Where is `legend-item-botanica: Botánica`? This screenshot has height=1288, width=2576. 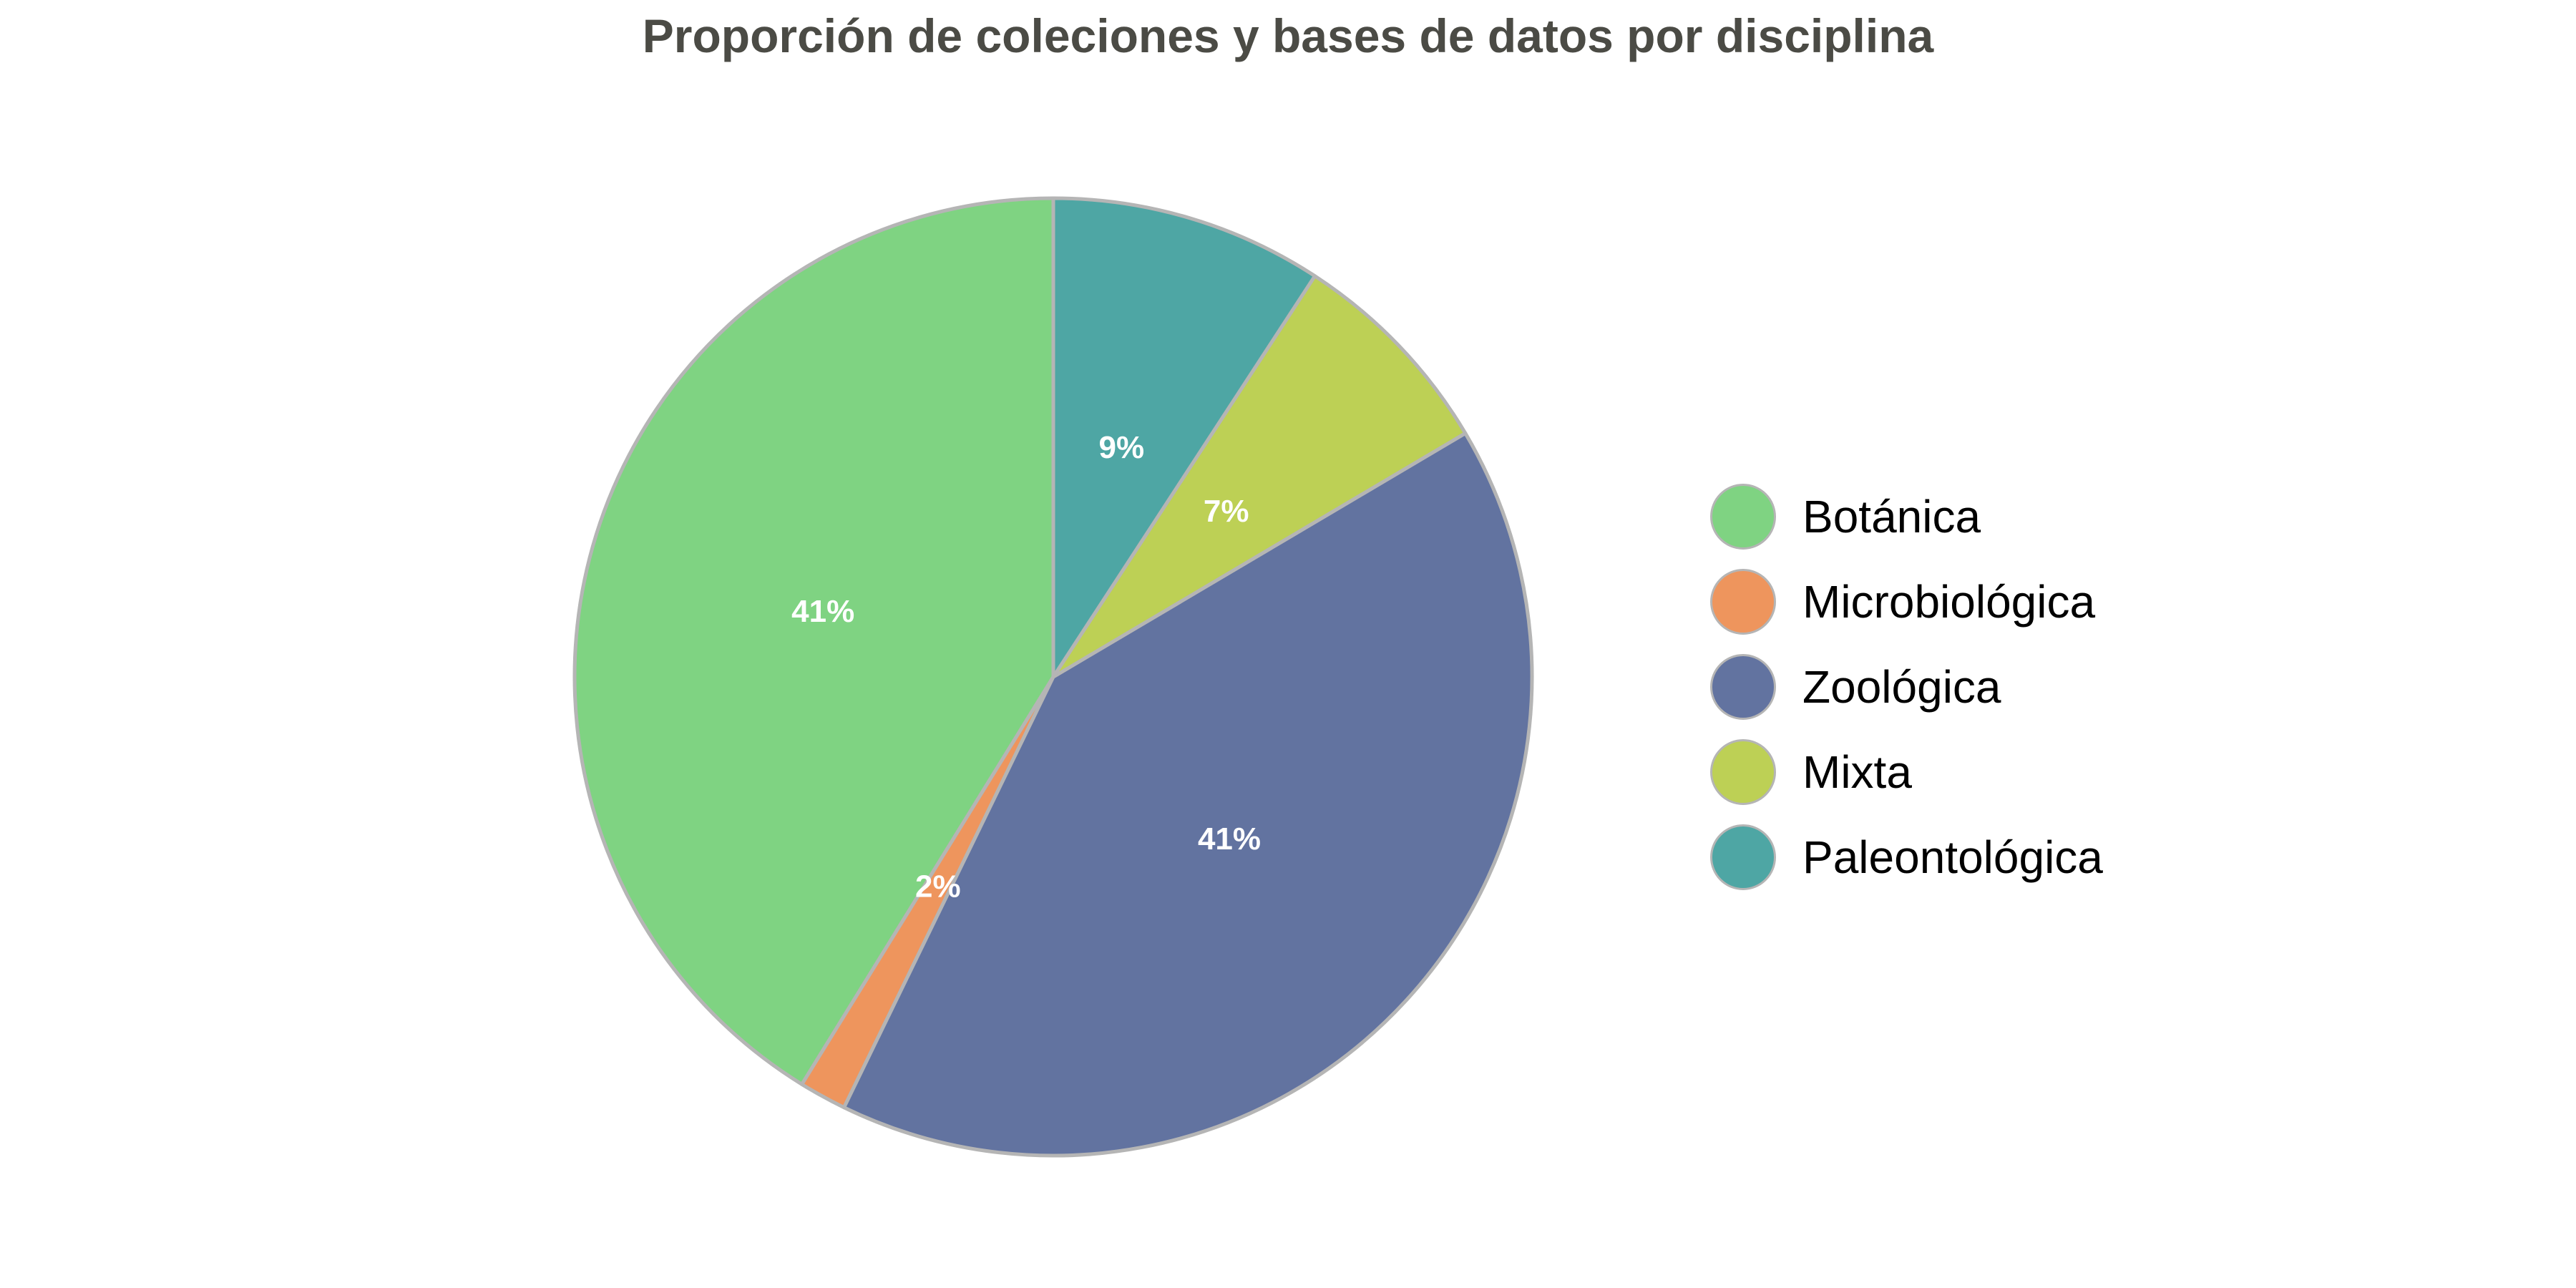
legend-item-botanica: Botánica is located at coordinates (1906, 516).